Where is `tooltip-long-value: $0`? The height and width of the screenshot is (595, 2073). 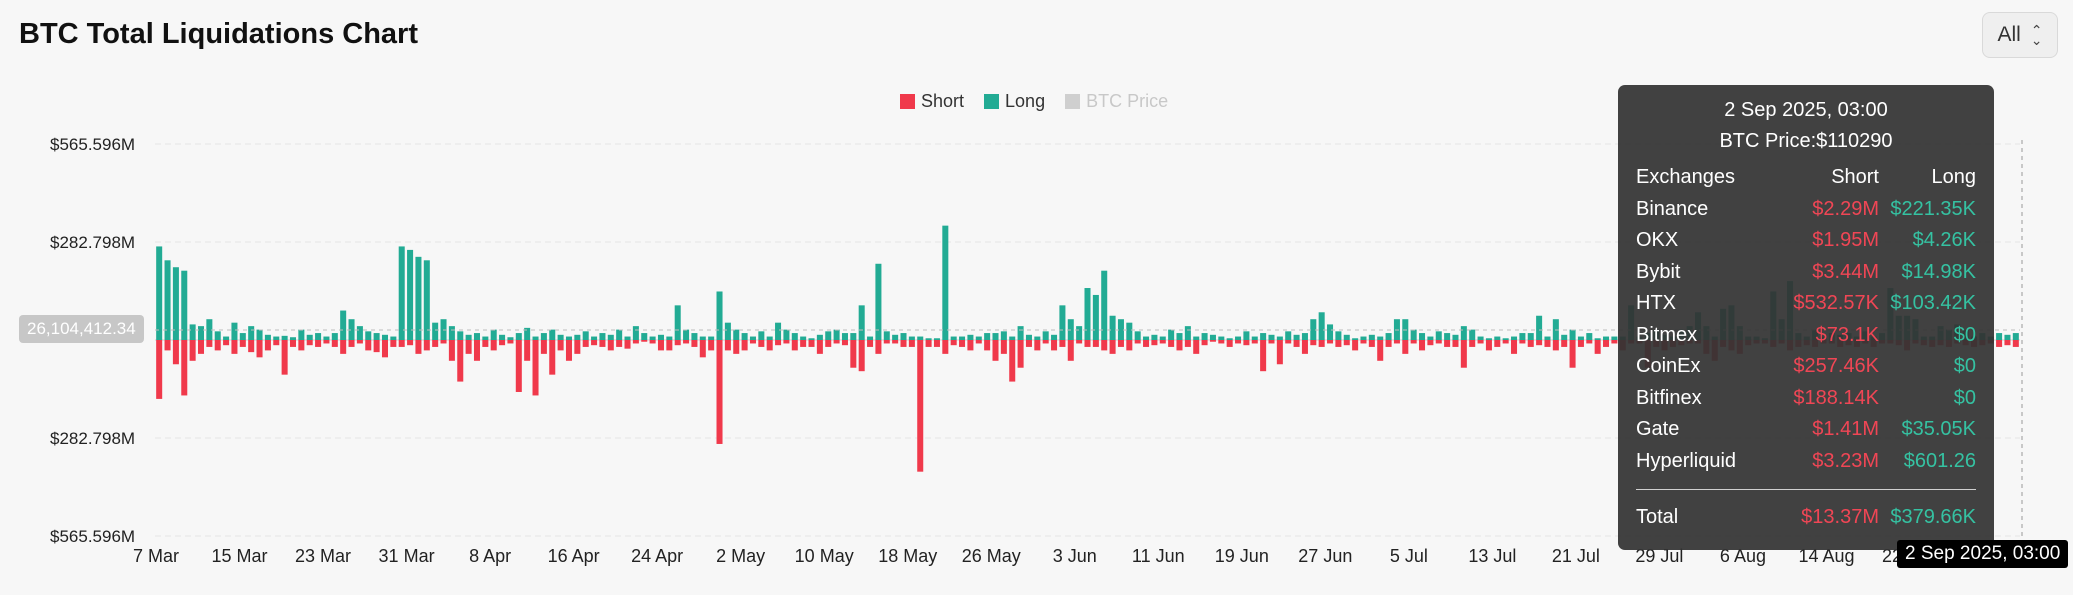 tooltip-long-value: $0 is located at coordinates (1964, 366).